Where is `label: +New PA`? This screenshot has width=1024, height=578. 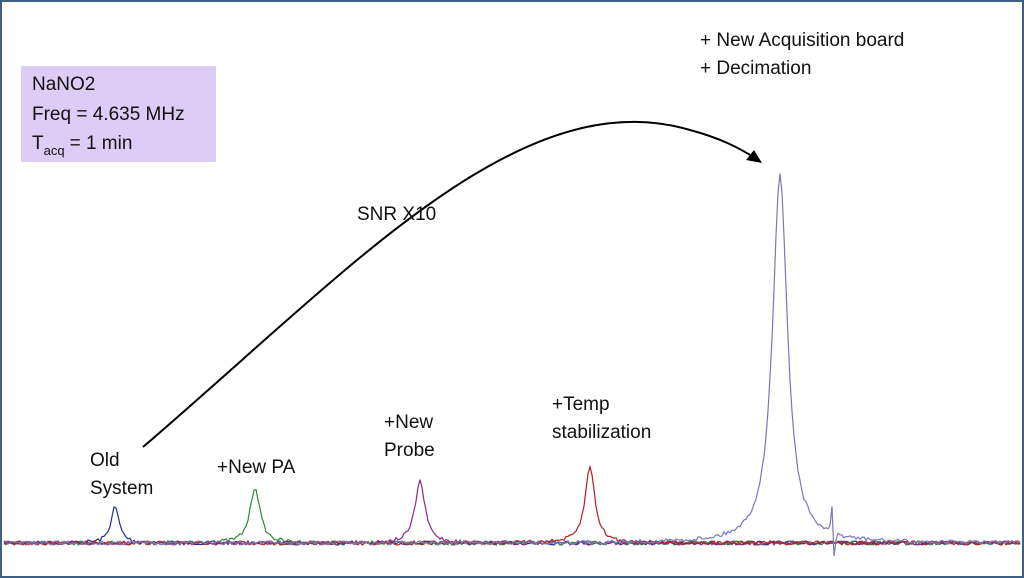
label: +New PA is located at coordinates (256, 467).